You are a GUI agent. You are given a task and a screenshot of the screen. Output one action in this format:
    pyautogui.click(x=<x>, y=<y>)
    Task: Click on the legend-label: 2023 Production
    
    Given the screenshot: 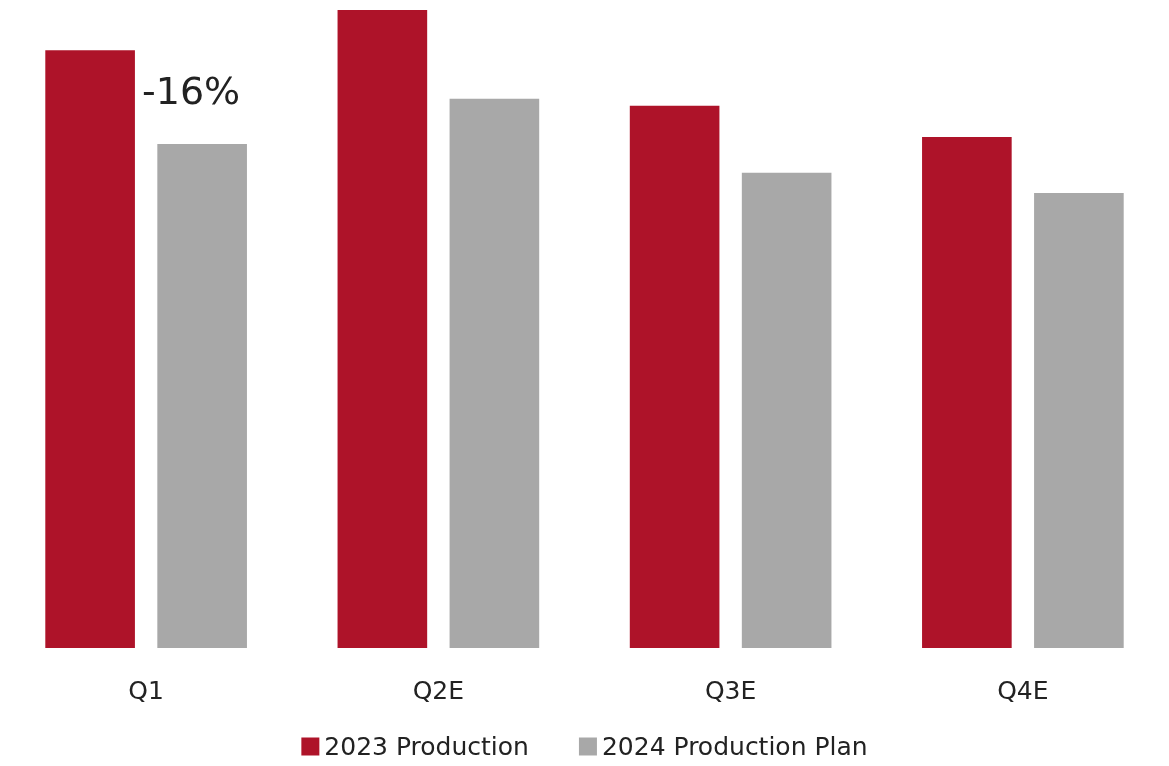 What is the action you would take?
    pyautogui.click(x=426, y=746)
    